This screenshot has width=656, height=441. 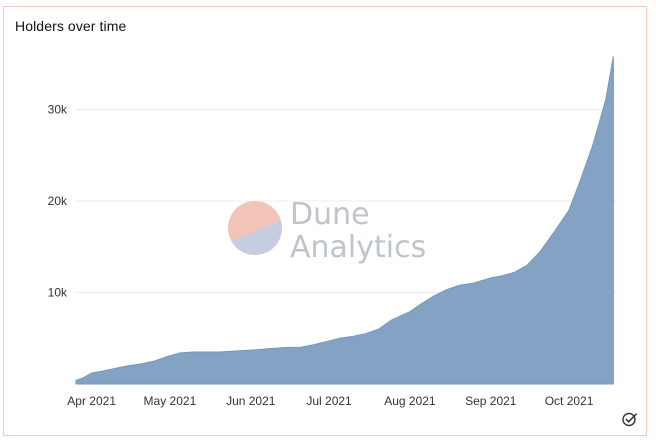 What do you see at coordinates (491, 401) in the screenshot?
I see `x-tick-label: Sep 2021` at bounding box center [491, 401].